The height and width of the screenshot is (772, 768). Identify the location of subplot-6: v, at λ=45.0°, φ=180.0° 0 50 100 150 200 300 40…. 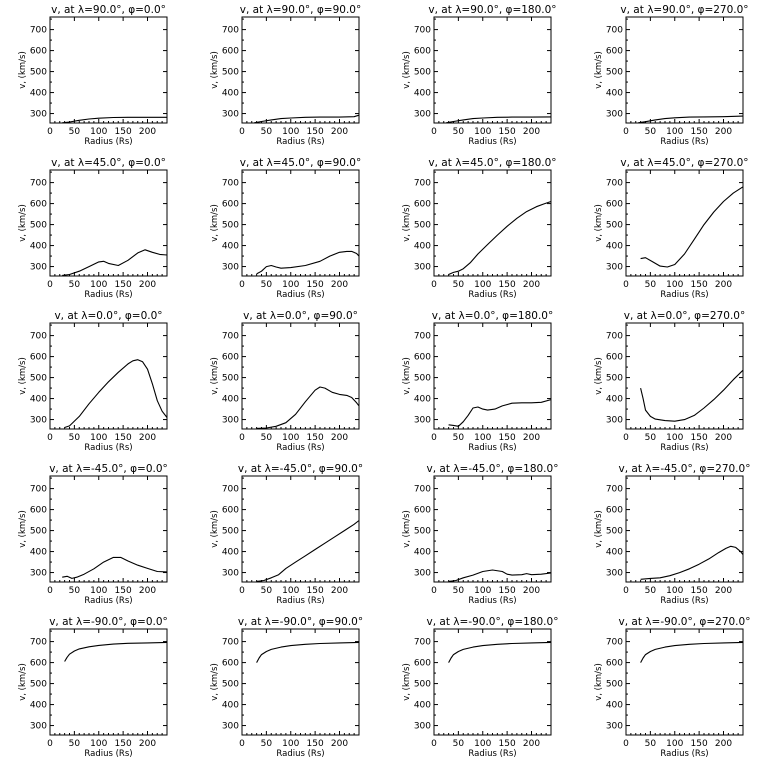
(479, 228).